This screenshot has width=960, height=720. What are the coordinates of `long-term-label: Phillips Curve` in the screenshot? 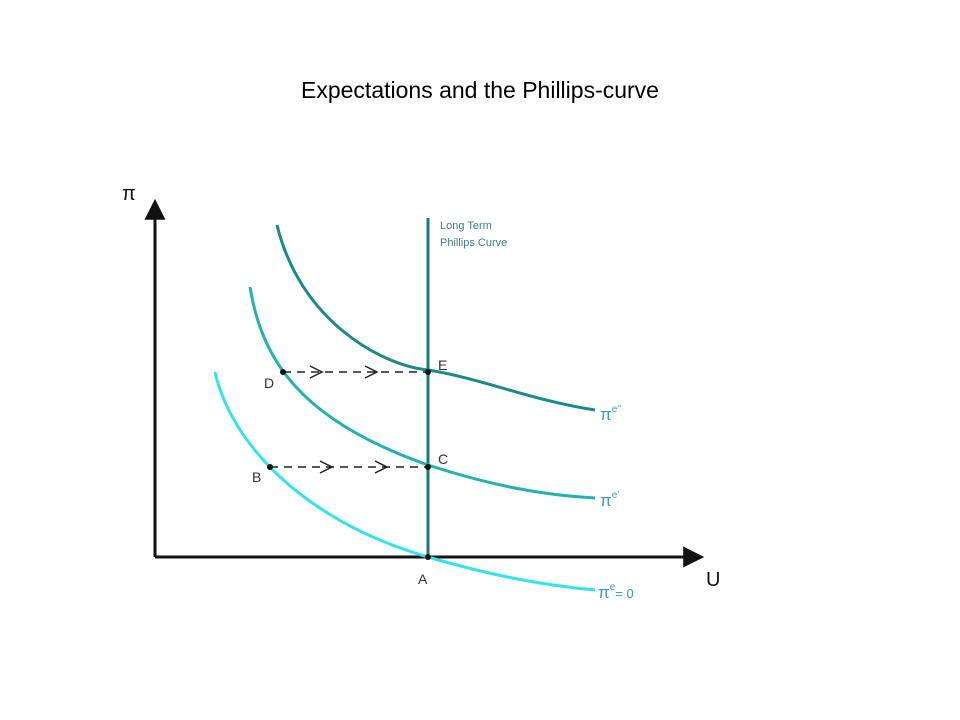 It's located at (473, 243).